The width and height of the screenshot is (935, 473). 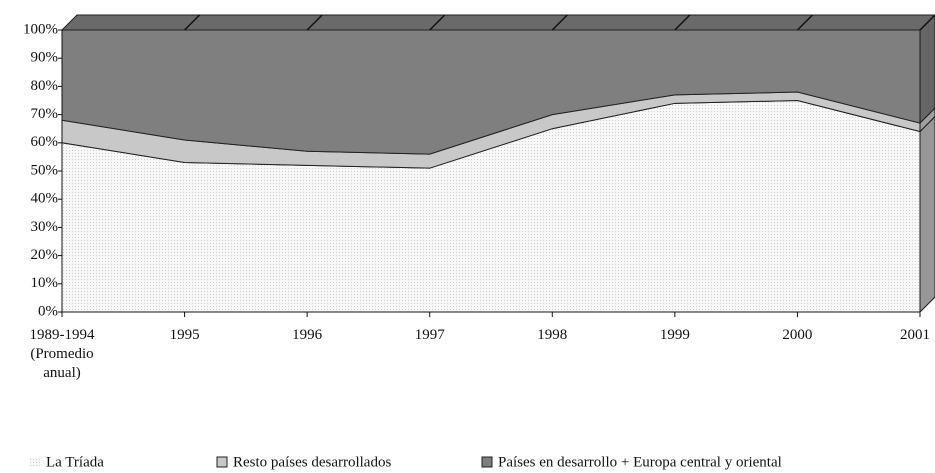 I want to click on x-tick-label: 1997, so click(x=429, y=335).